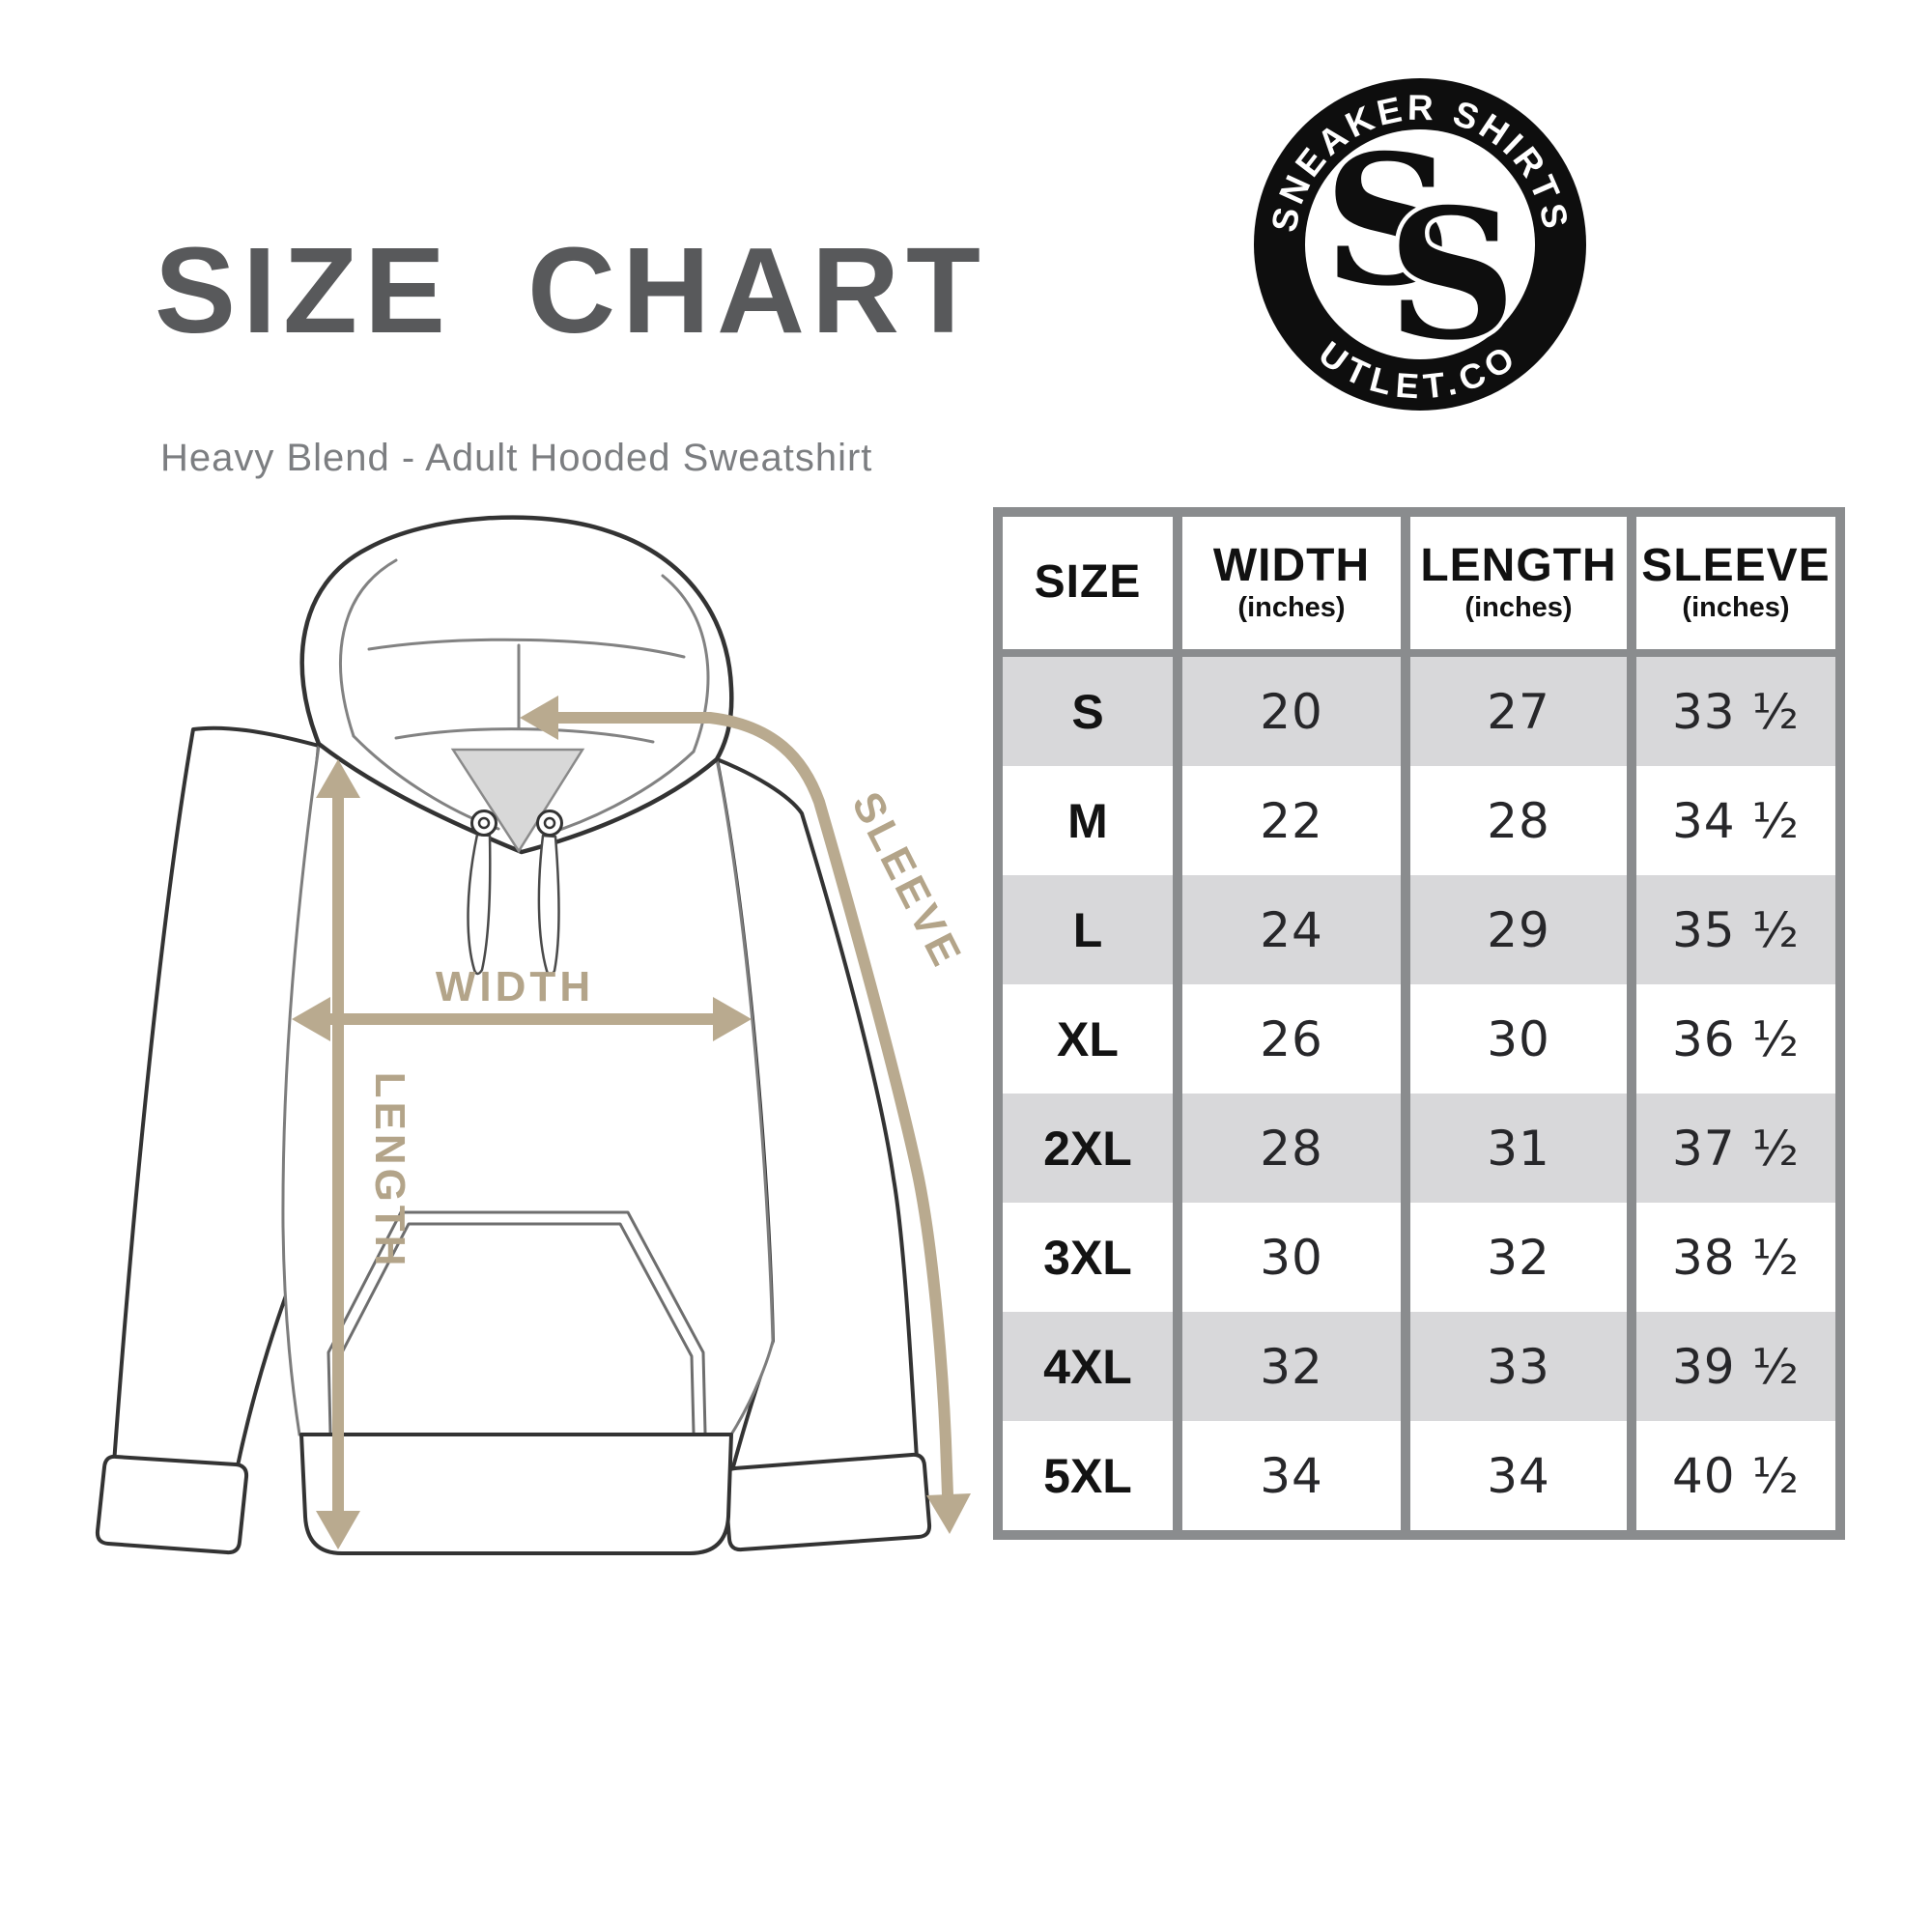  I want to click on hem-band, so click(516, 1494).